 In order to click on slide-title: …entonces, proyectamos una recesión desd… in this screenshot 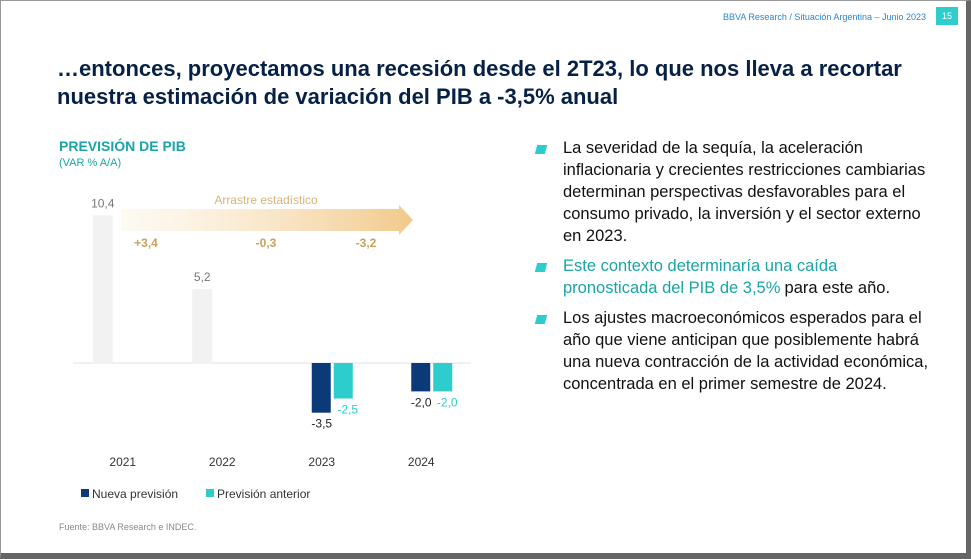, I will do `click(479, 82)`.